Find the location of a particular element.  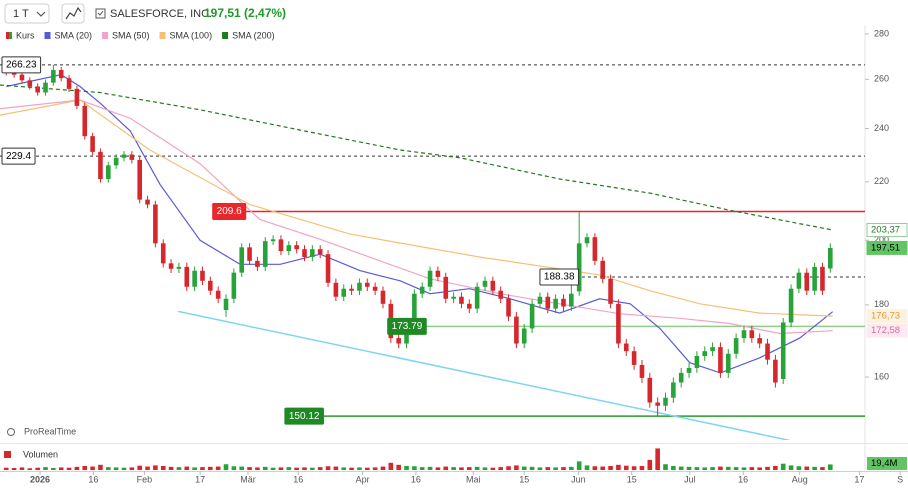

price-label-box is located at coordinates (887, 230).